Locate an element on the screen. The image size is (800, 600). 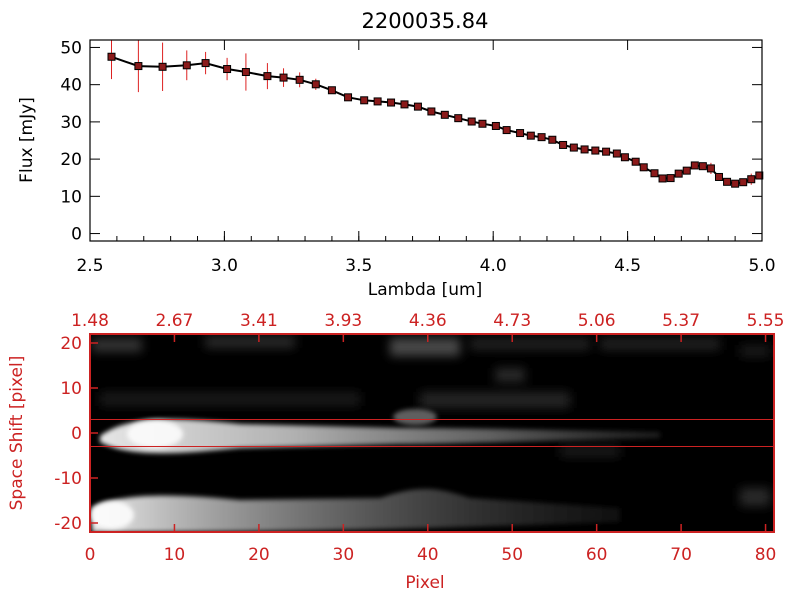
image-top-tick-label: 2.67 is located at coordinates (175, 321).